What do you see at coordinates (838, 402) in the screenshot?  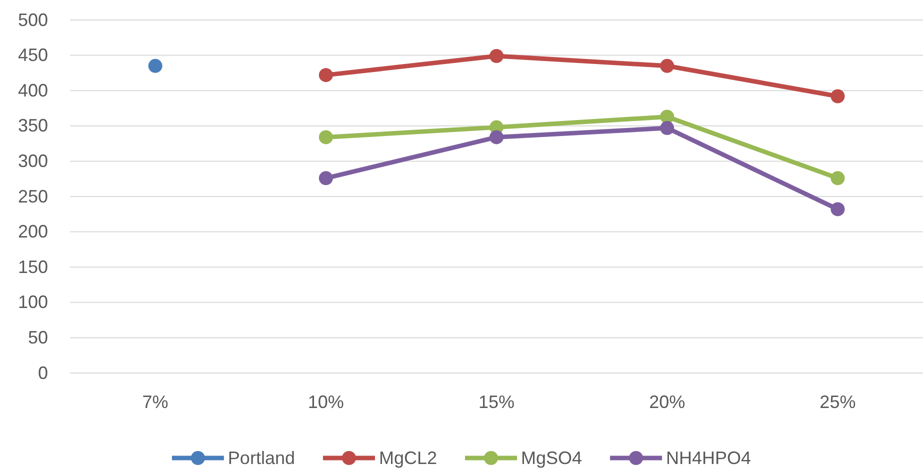 I see `x-tick-label: 25%` at bounding box center [838, 402].